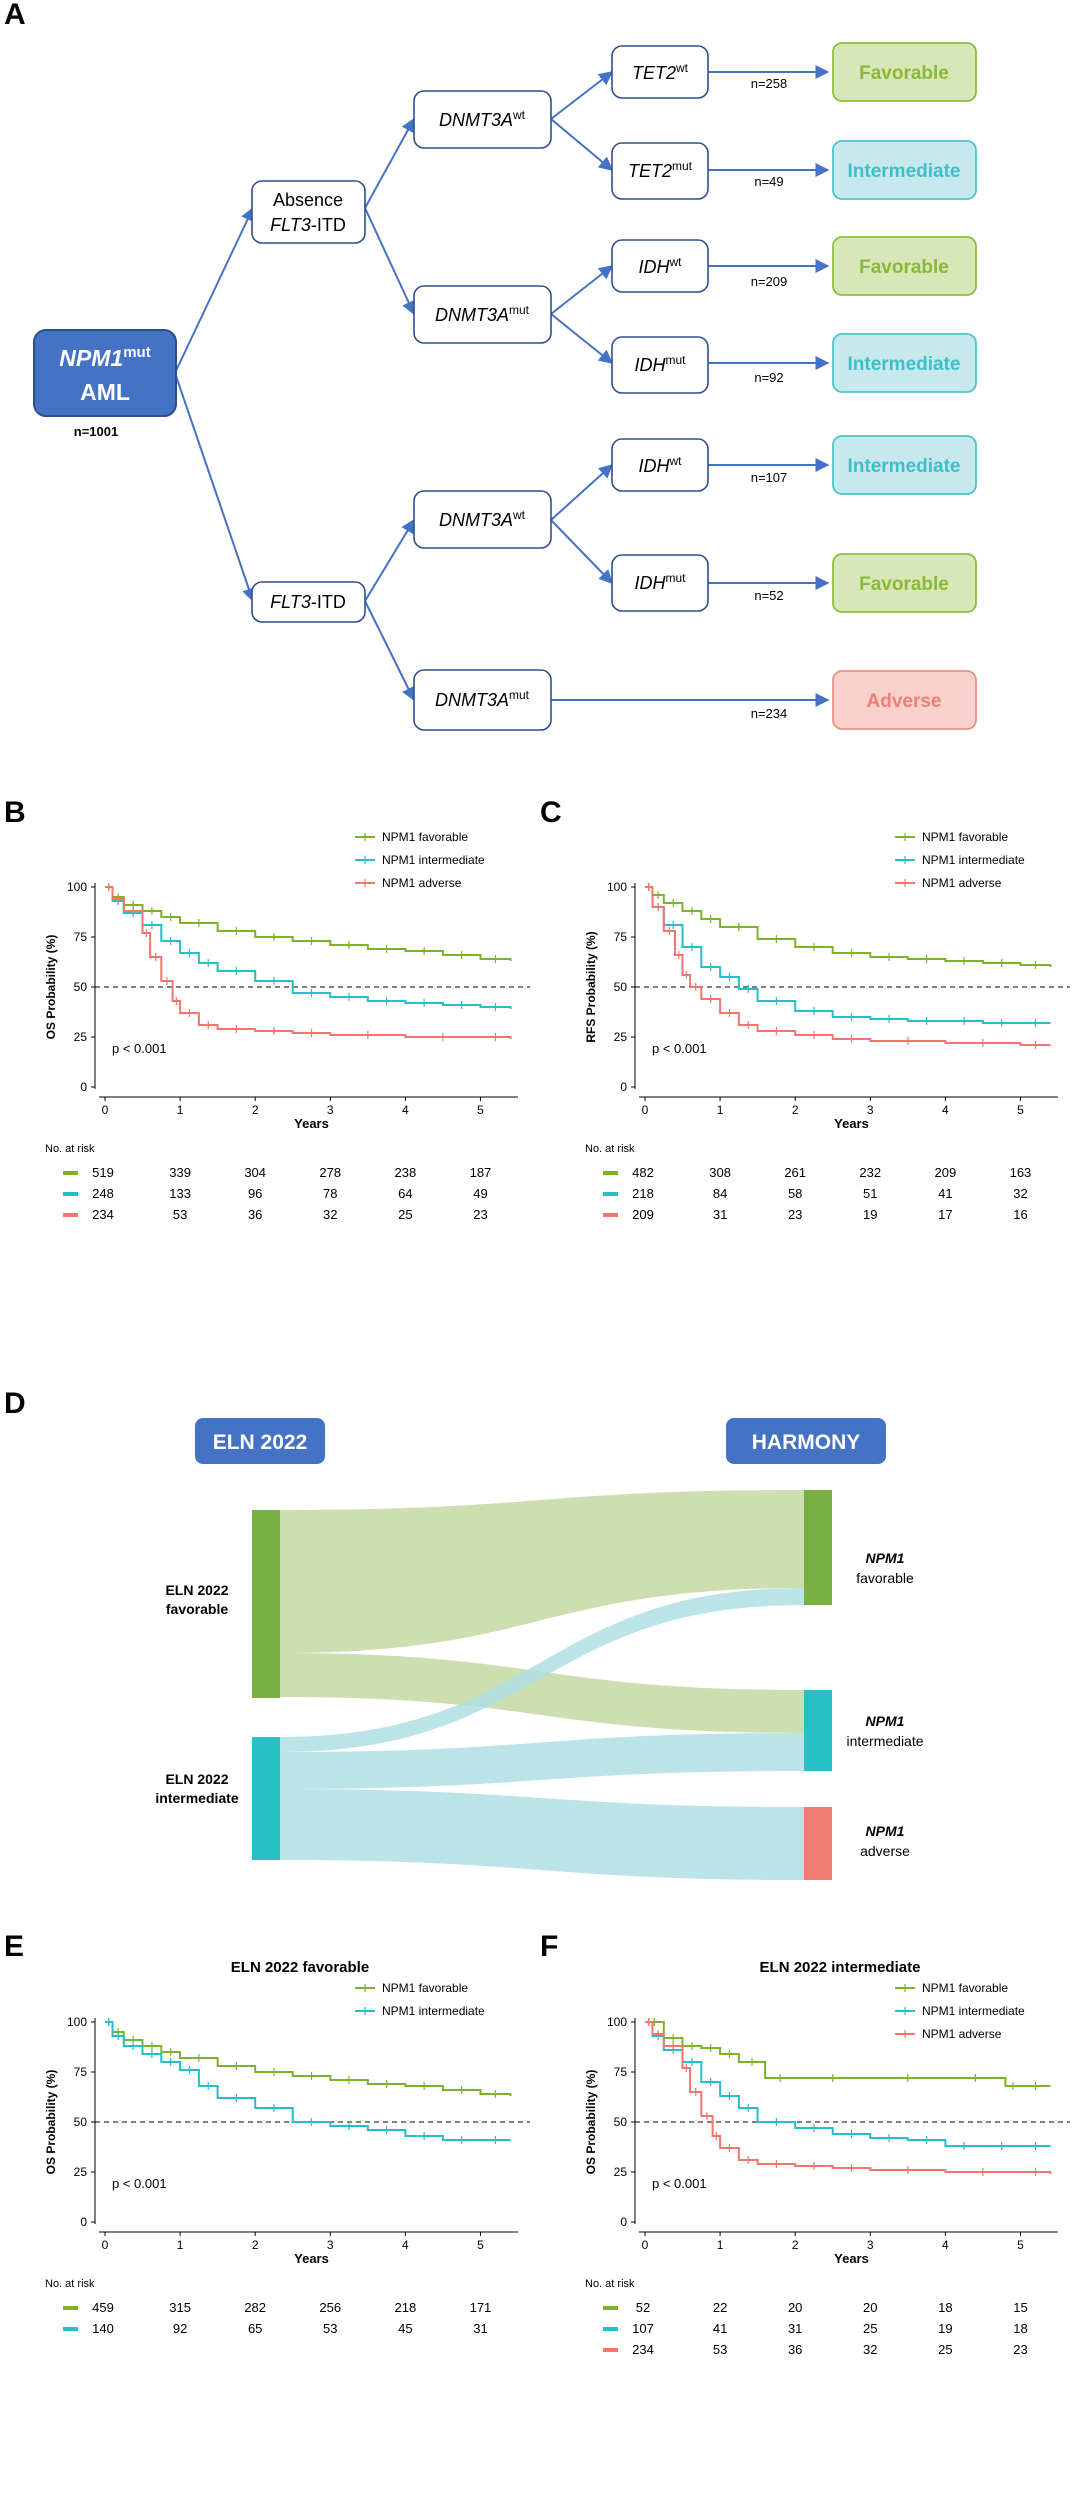 This screenshot has width=1072, height=2493. What do you see at coordinates (650, 583) in the screenshot?
I see `idh-mut2-gene: IDH` at bounding box center [650, 583].